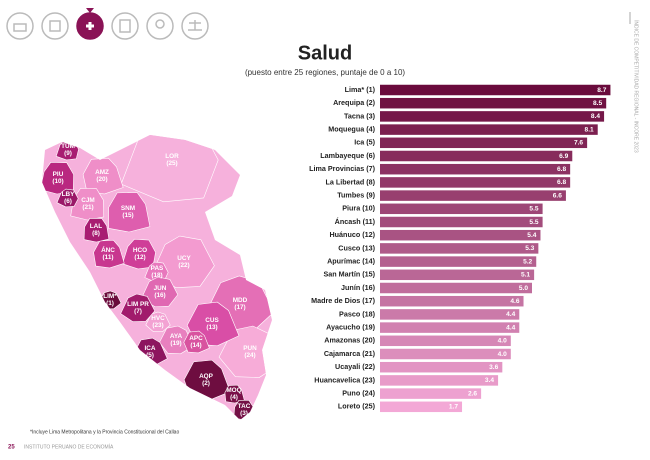 The height and width of the screenshot is (460, 650). What do you see at coordinates (88, 200) in the screenshot?
I see `region-code: CJM` at bounding box center [88, 200].